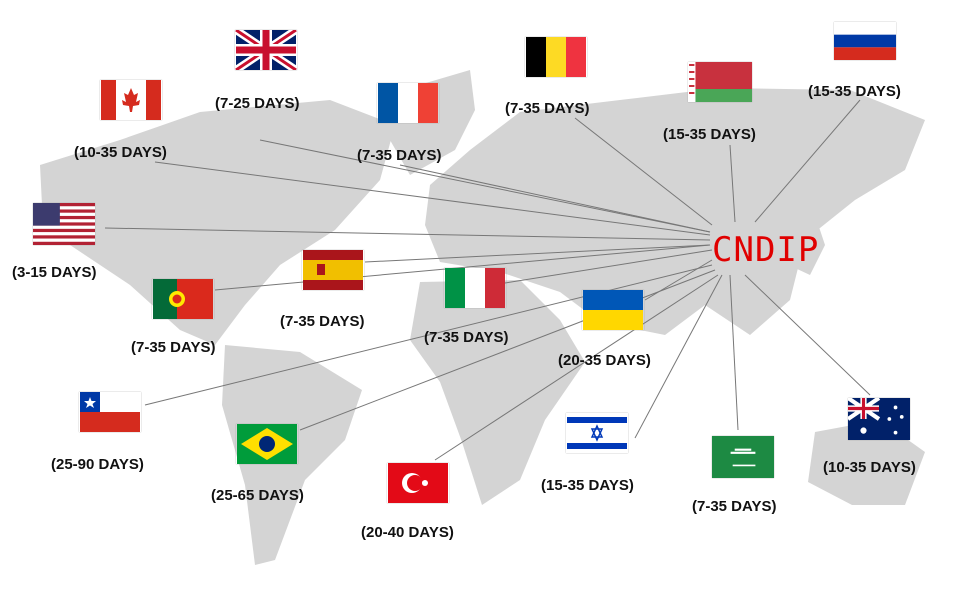 The height and width of the screenshot is (600, 960). What do you see at coordinates (865, 41) in the screenshot?
I see `russia-flag-icon` at bounding box center [865, 41].